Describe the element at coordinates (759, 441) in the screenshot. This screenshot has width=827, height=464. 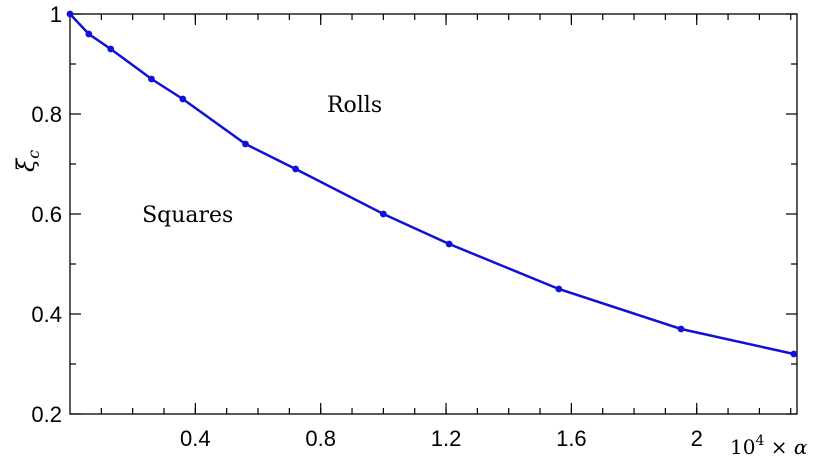
I see `x-axis-label-exp: 4` at that location.